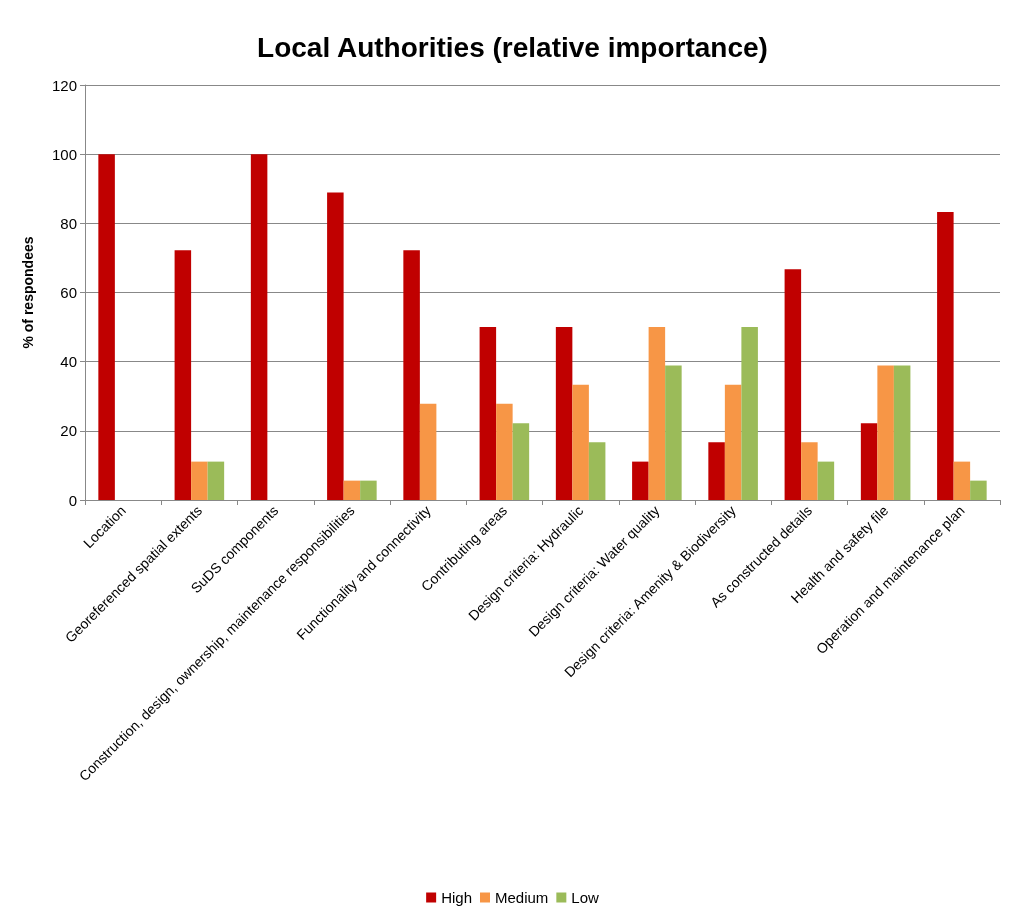 Image resolution: width=1025 pixels, height=920 pixels. I want to click on y-tick-label: 20, so click(68, 431).